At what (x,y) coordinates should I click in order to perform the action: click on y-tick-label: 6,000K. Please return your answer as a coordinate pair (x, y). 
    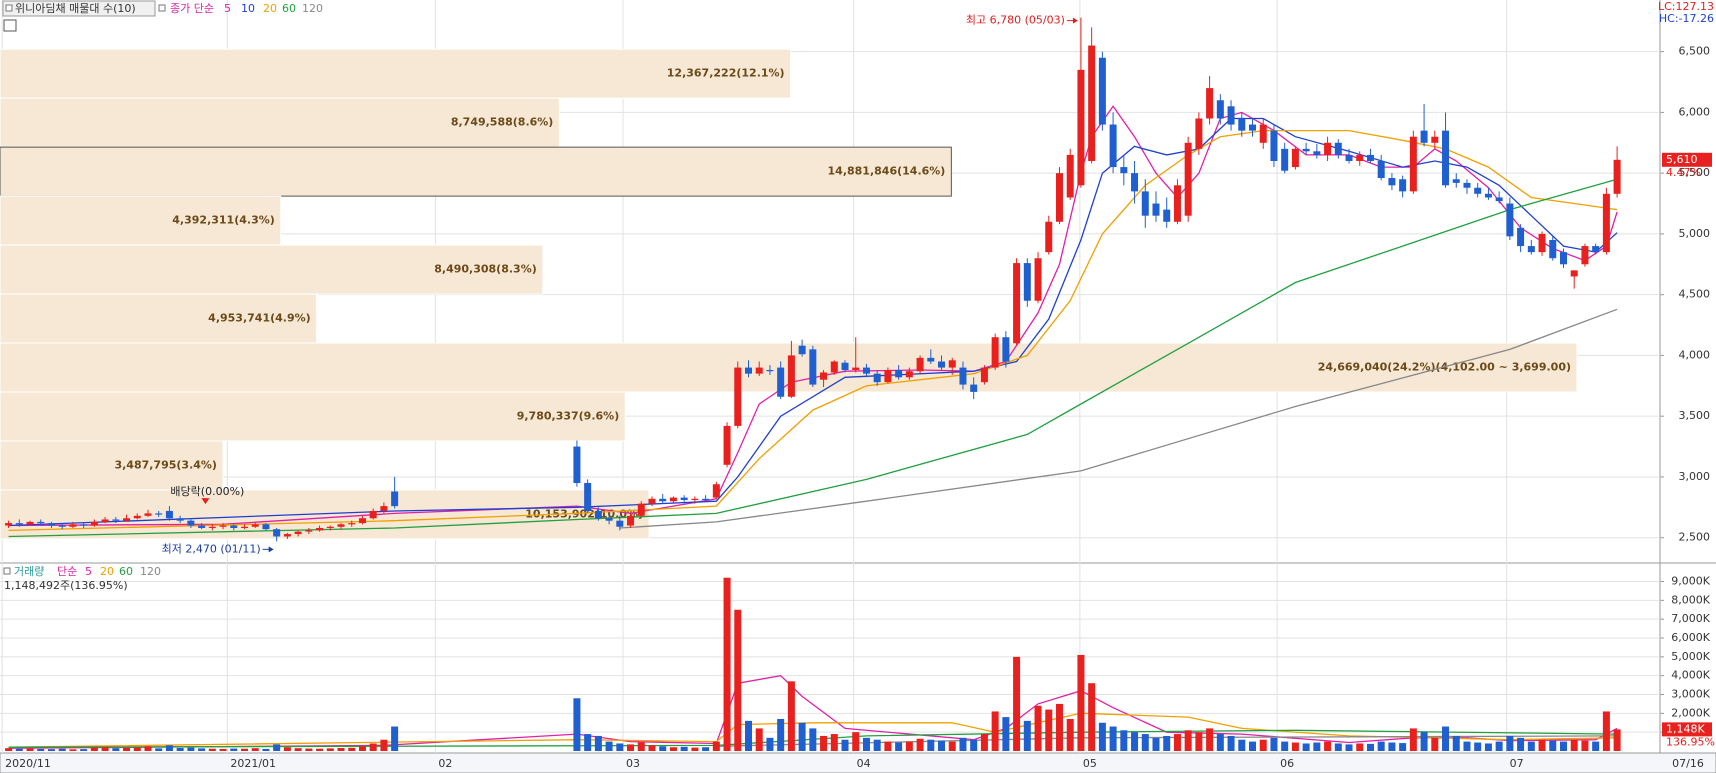
    Looking at the image, I should click on (1690, 637).